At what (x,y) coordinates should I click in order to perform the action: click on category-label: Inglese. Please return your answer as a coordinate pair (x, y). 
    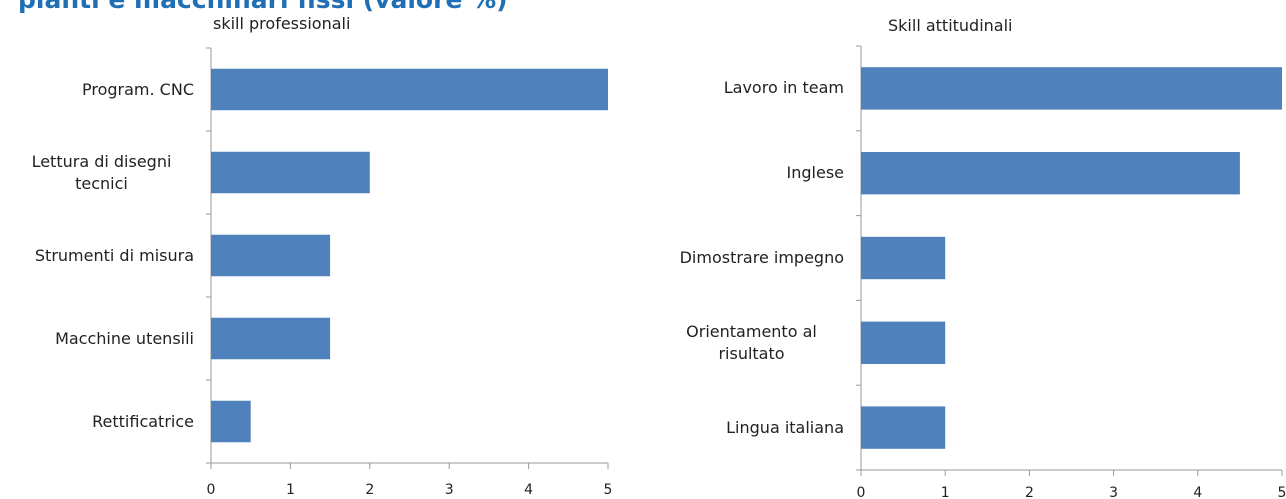
    Looking at the image, I should click on (815, 173).